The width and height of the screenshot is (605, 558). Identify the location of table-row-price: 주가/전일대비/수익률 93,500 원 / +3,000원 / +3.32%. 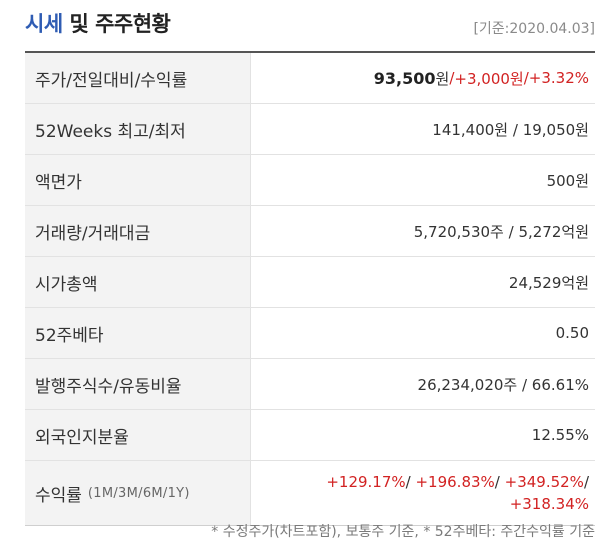
(310, 78).